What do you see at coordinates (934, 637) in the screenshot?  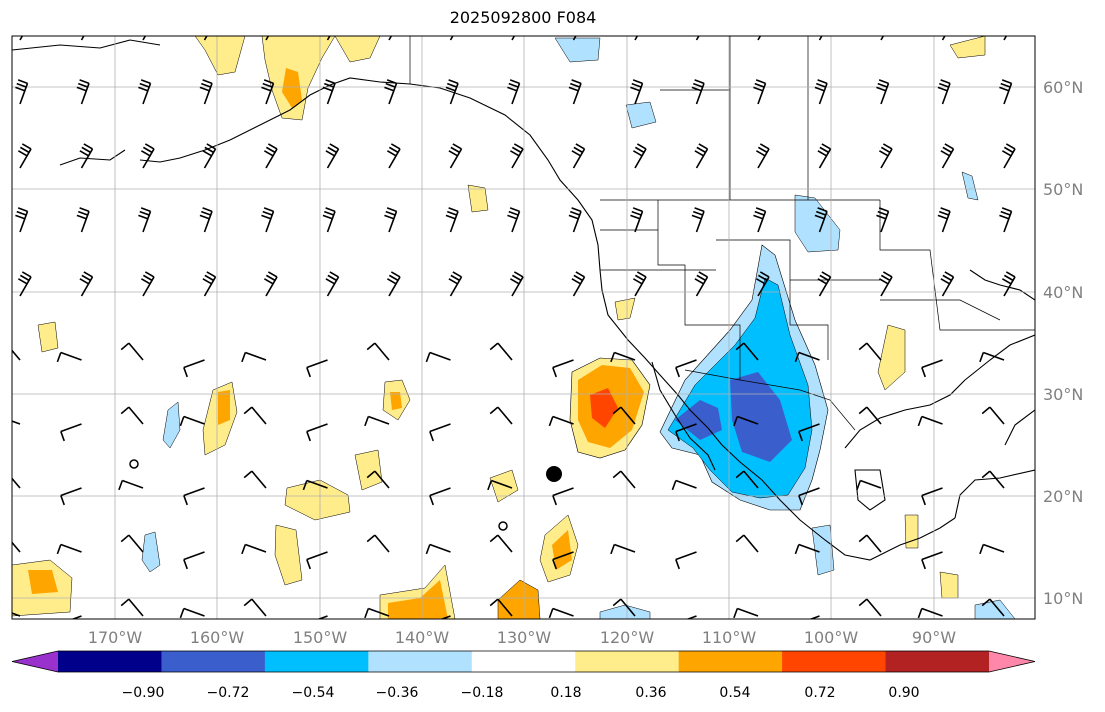 I see `lon-label: 90°W` at bounding box center [934, 637].